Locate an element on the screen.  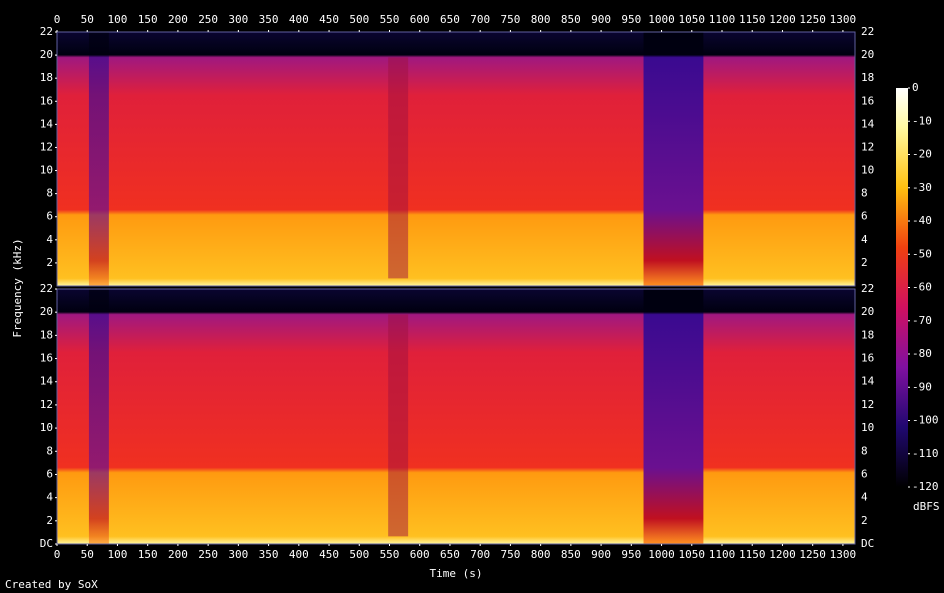
colorbar-tick-label: -80 is located at coordinates (922, 353).